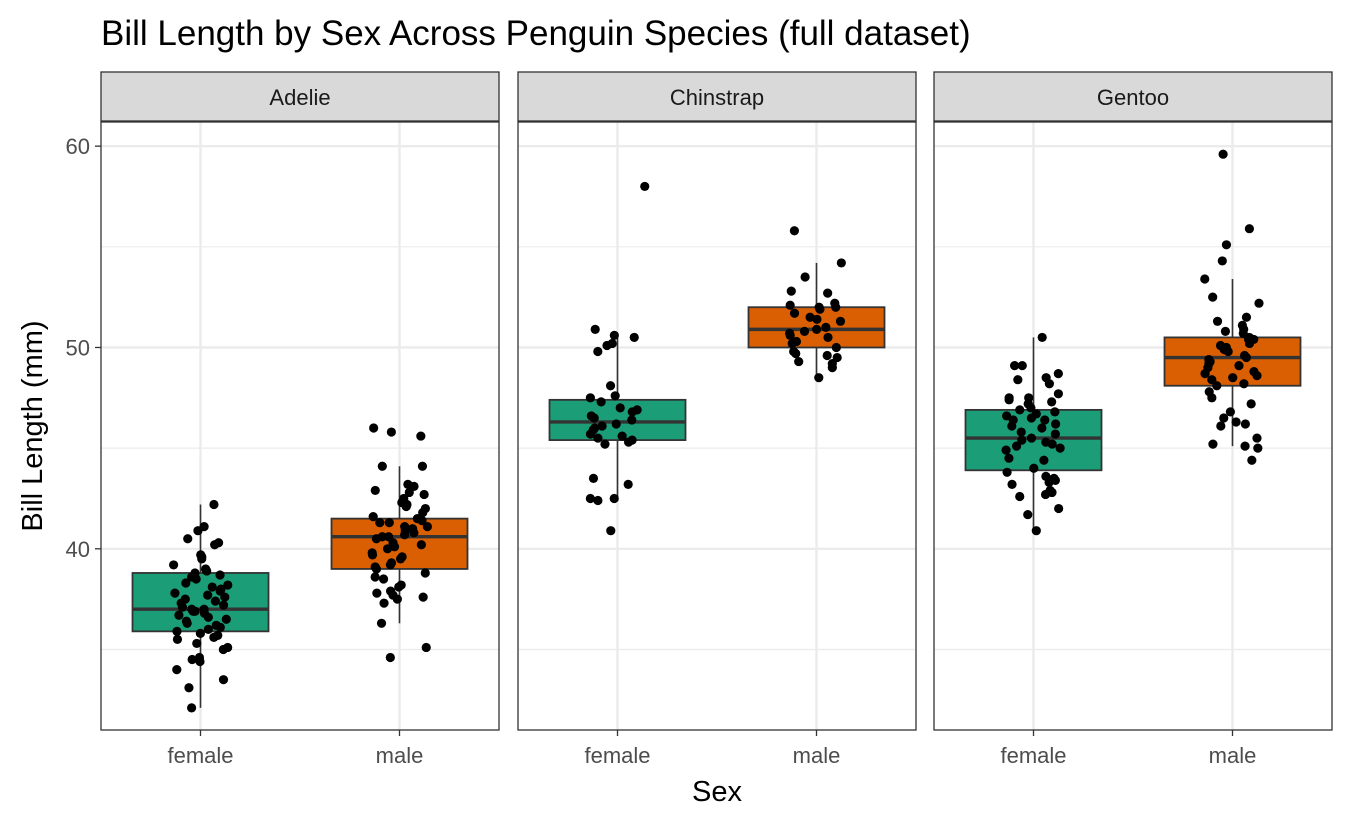 The height and width of the screenshot is (825, 1350). What do you see at coordinates (78, 146) in the screenshot?
I see `y-tick-label-60: 60` at bounding box center [78, 146].